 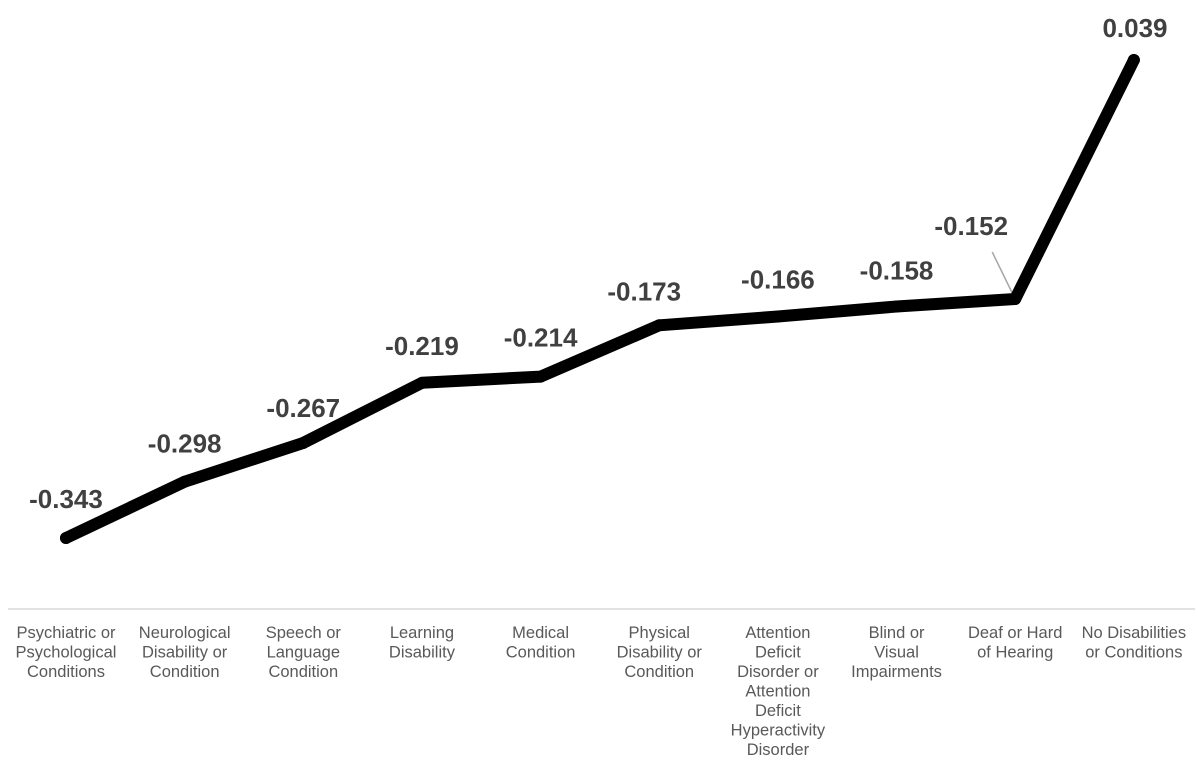 I want to click on leader-line, so click(x=1002, y=273).